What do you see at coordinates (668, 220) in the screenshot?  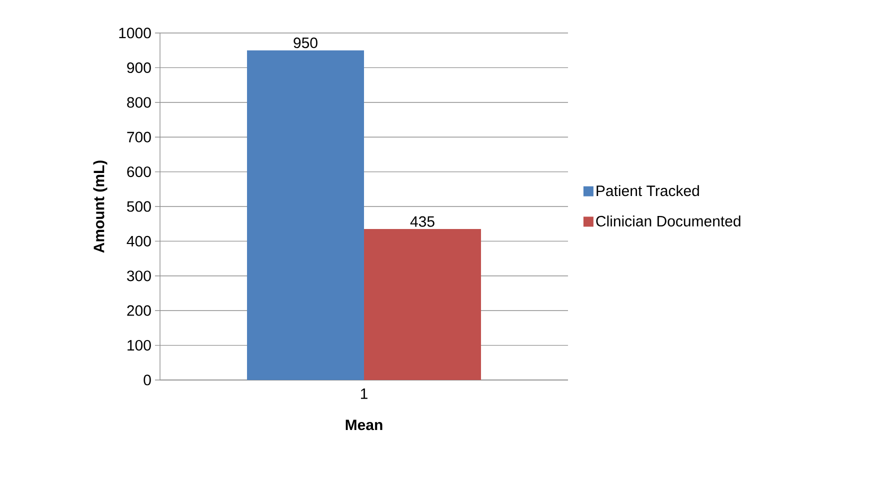 I see `legend-label: Clinician Documented` at bounding box center [668, 220].